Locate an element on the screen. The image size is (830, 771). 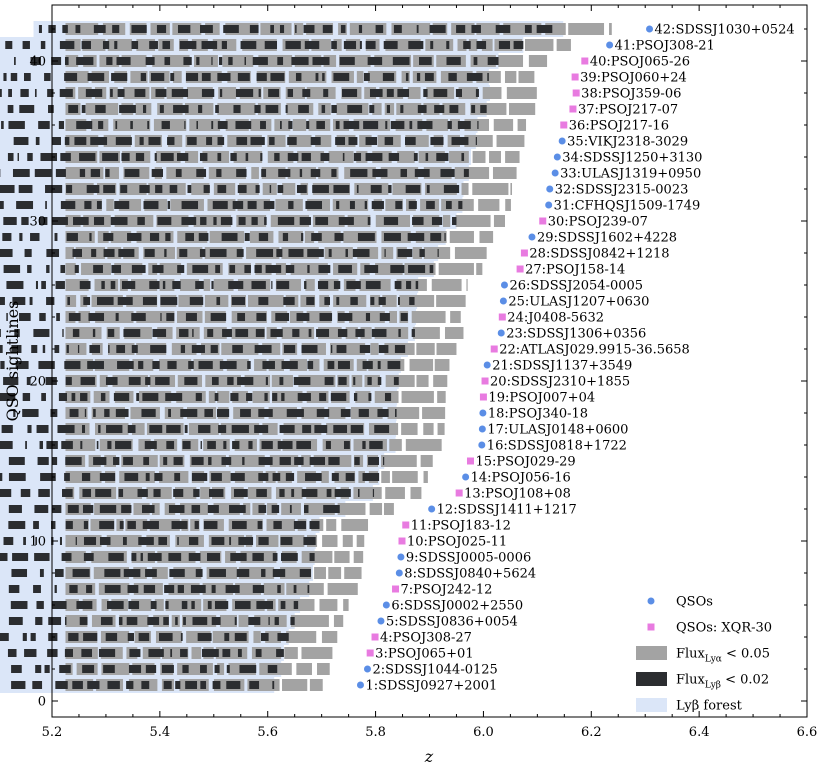
qso-marker-xqr30 is located at coordinates (459, 493).